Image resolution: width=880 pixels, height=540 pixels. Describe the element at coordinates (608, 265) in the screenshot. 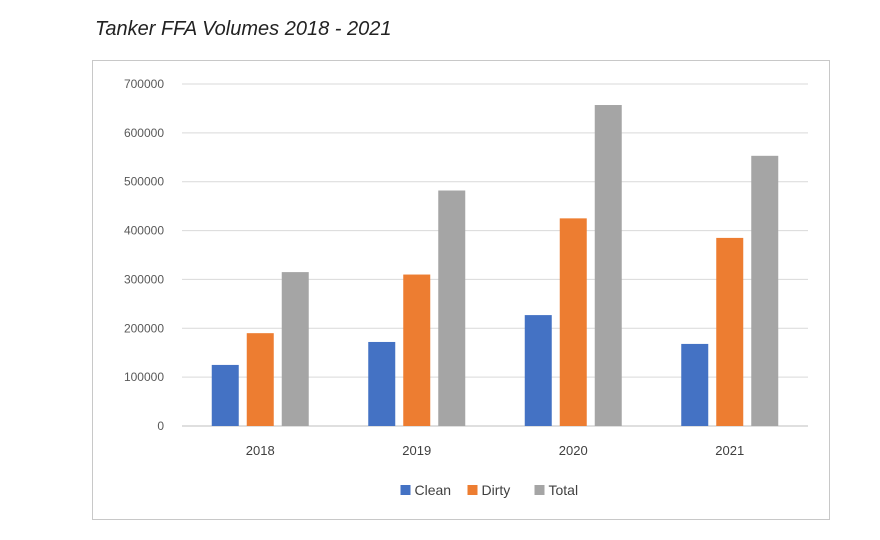

I see `bar-total-2020` at that location.